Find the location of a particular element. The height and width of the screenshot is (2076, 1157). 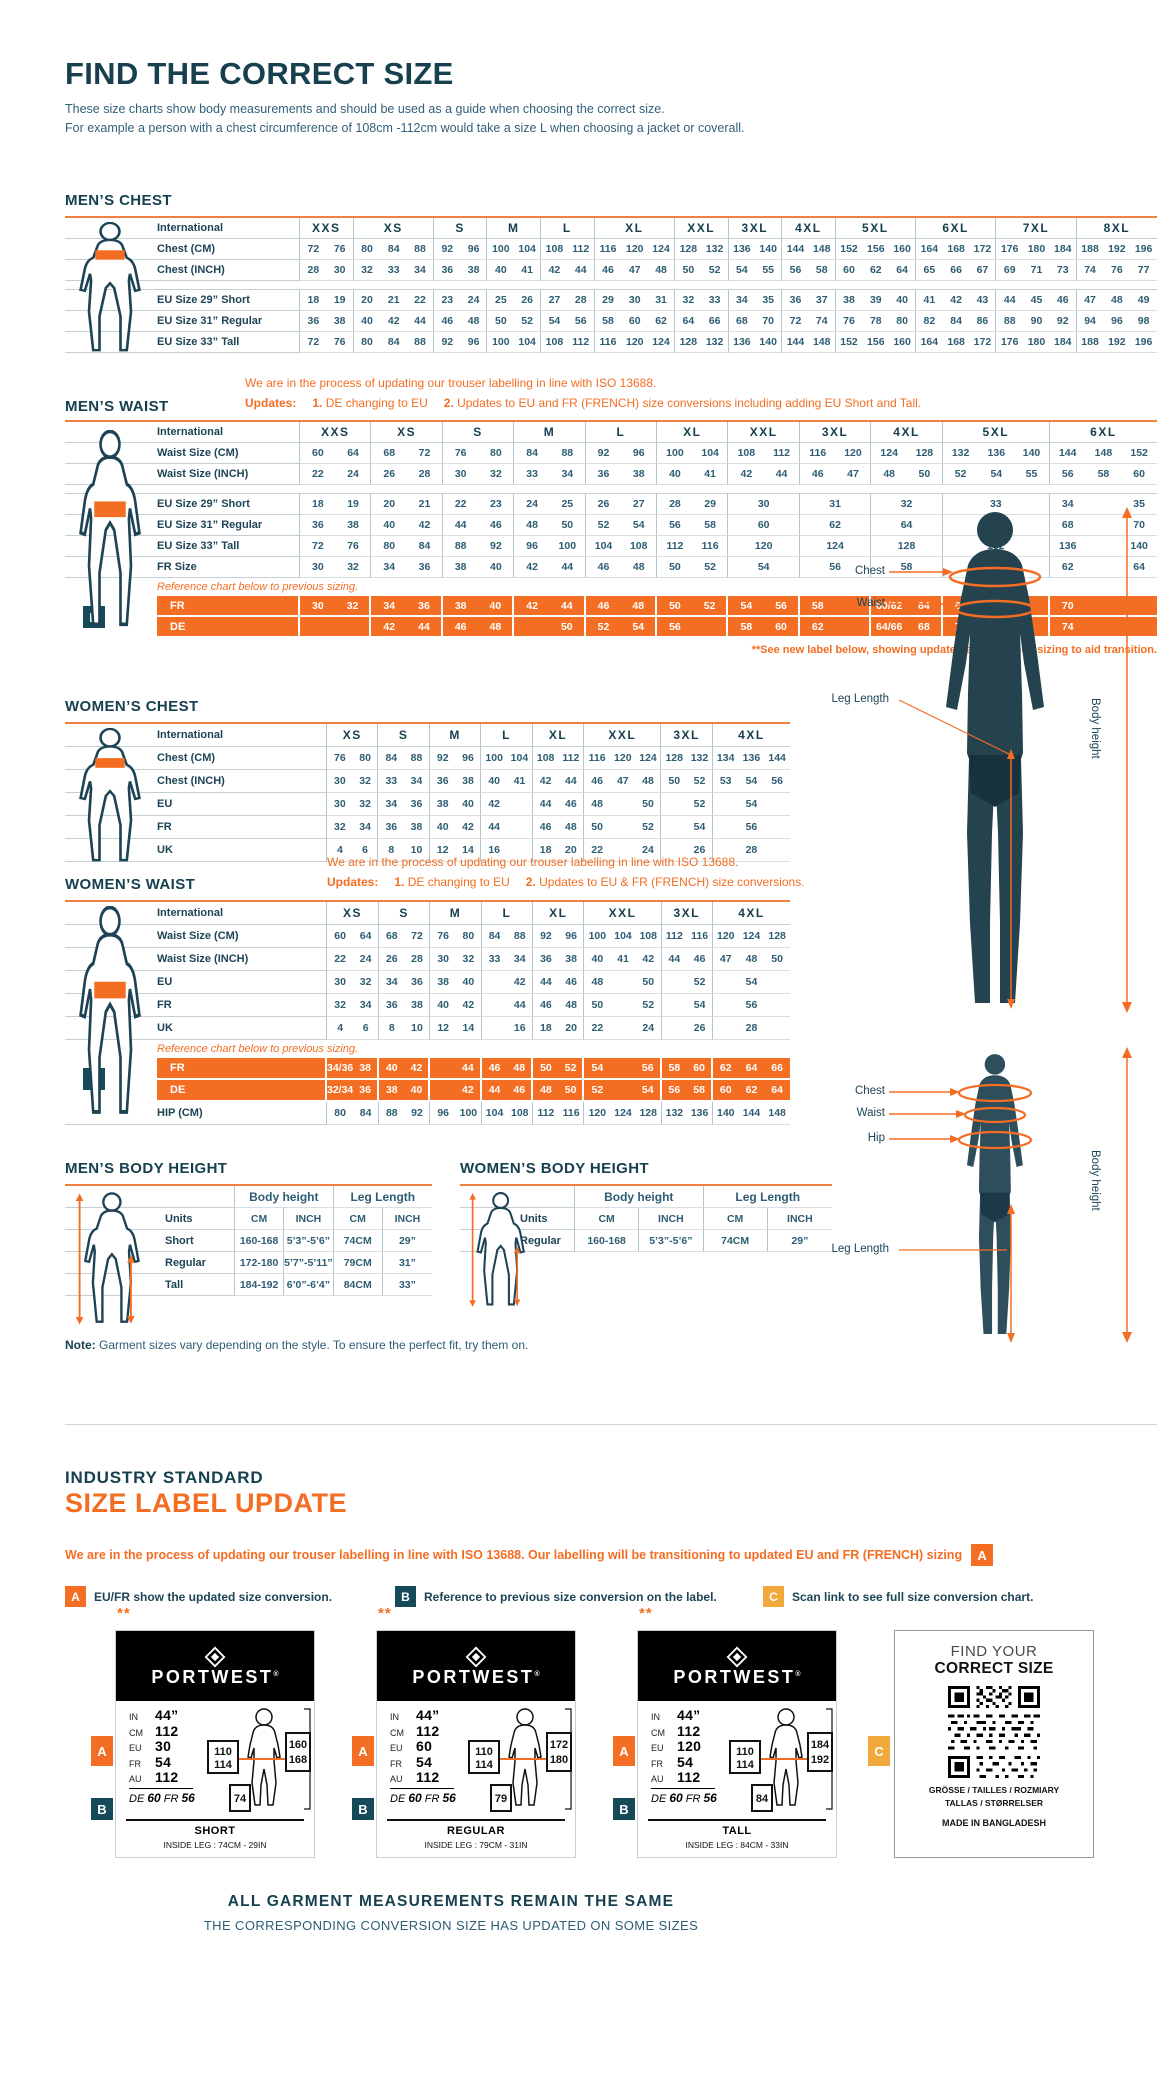

size-cell: 100 is located at coordinates (469, 1113).